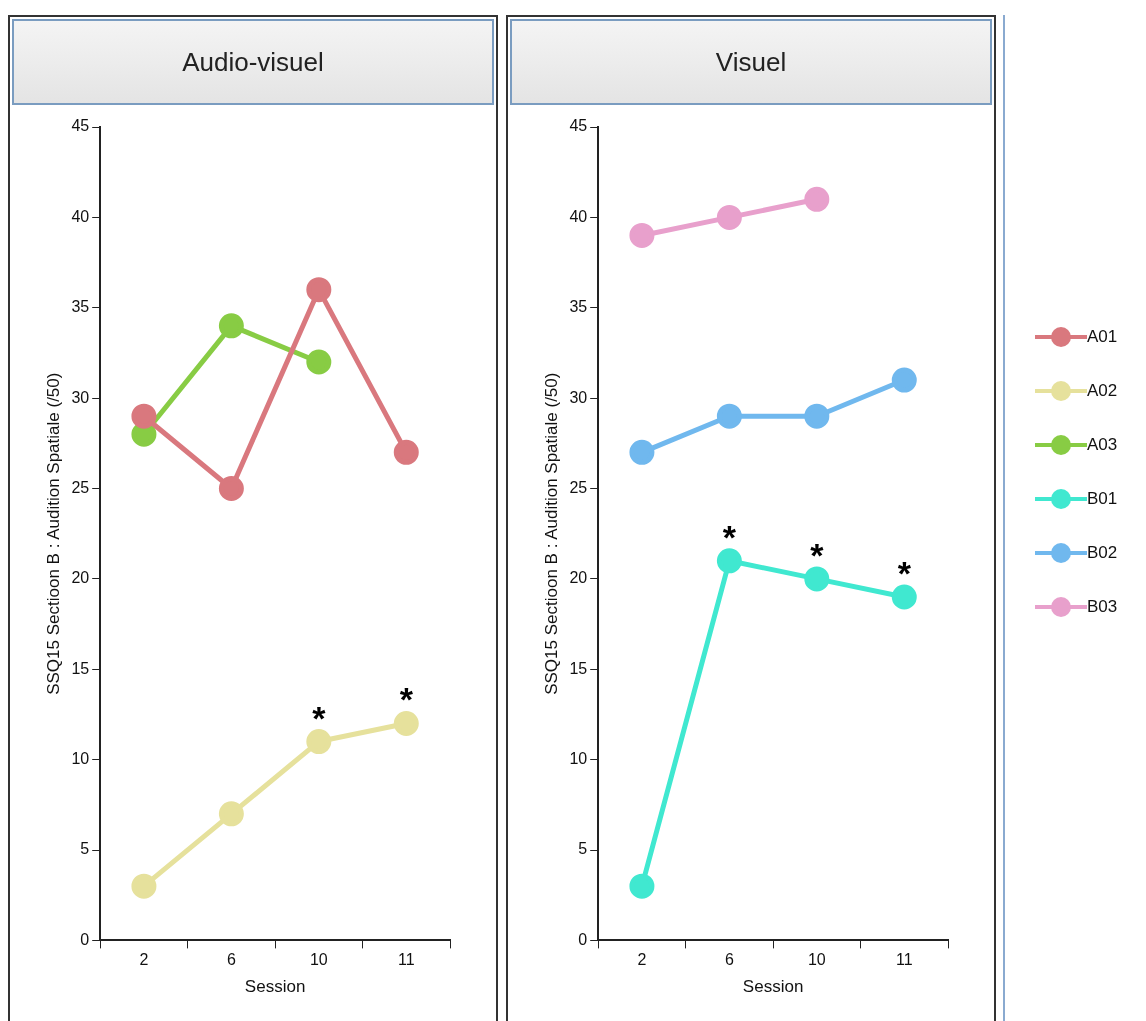  Describe the element at coordinates (1102, 607) in the screenshot. I see `legend-label: B03` at that location.